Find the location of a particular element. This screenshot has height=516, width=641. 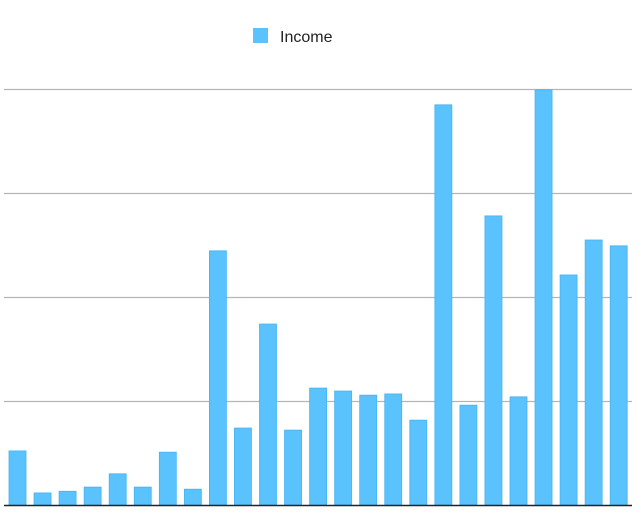

legend-swatch-income is located at coordinates (260, 35).